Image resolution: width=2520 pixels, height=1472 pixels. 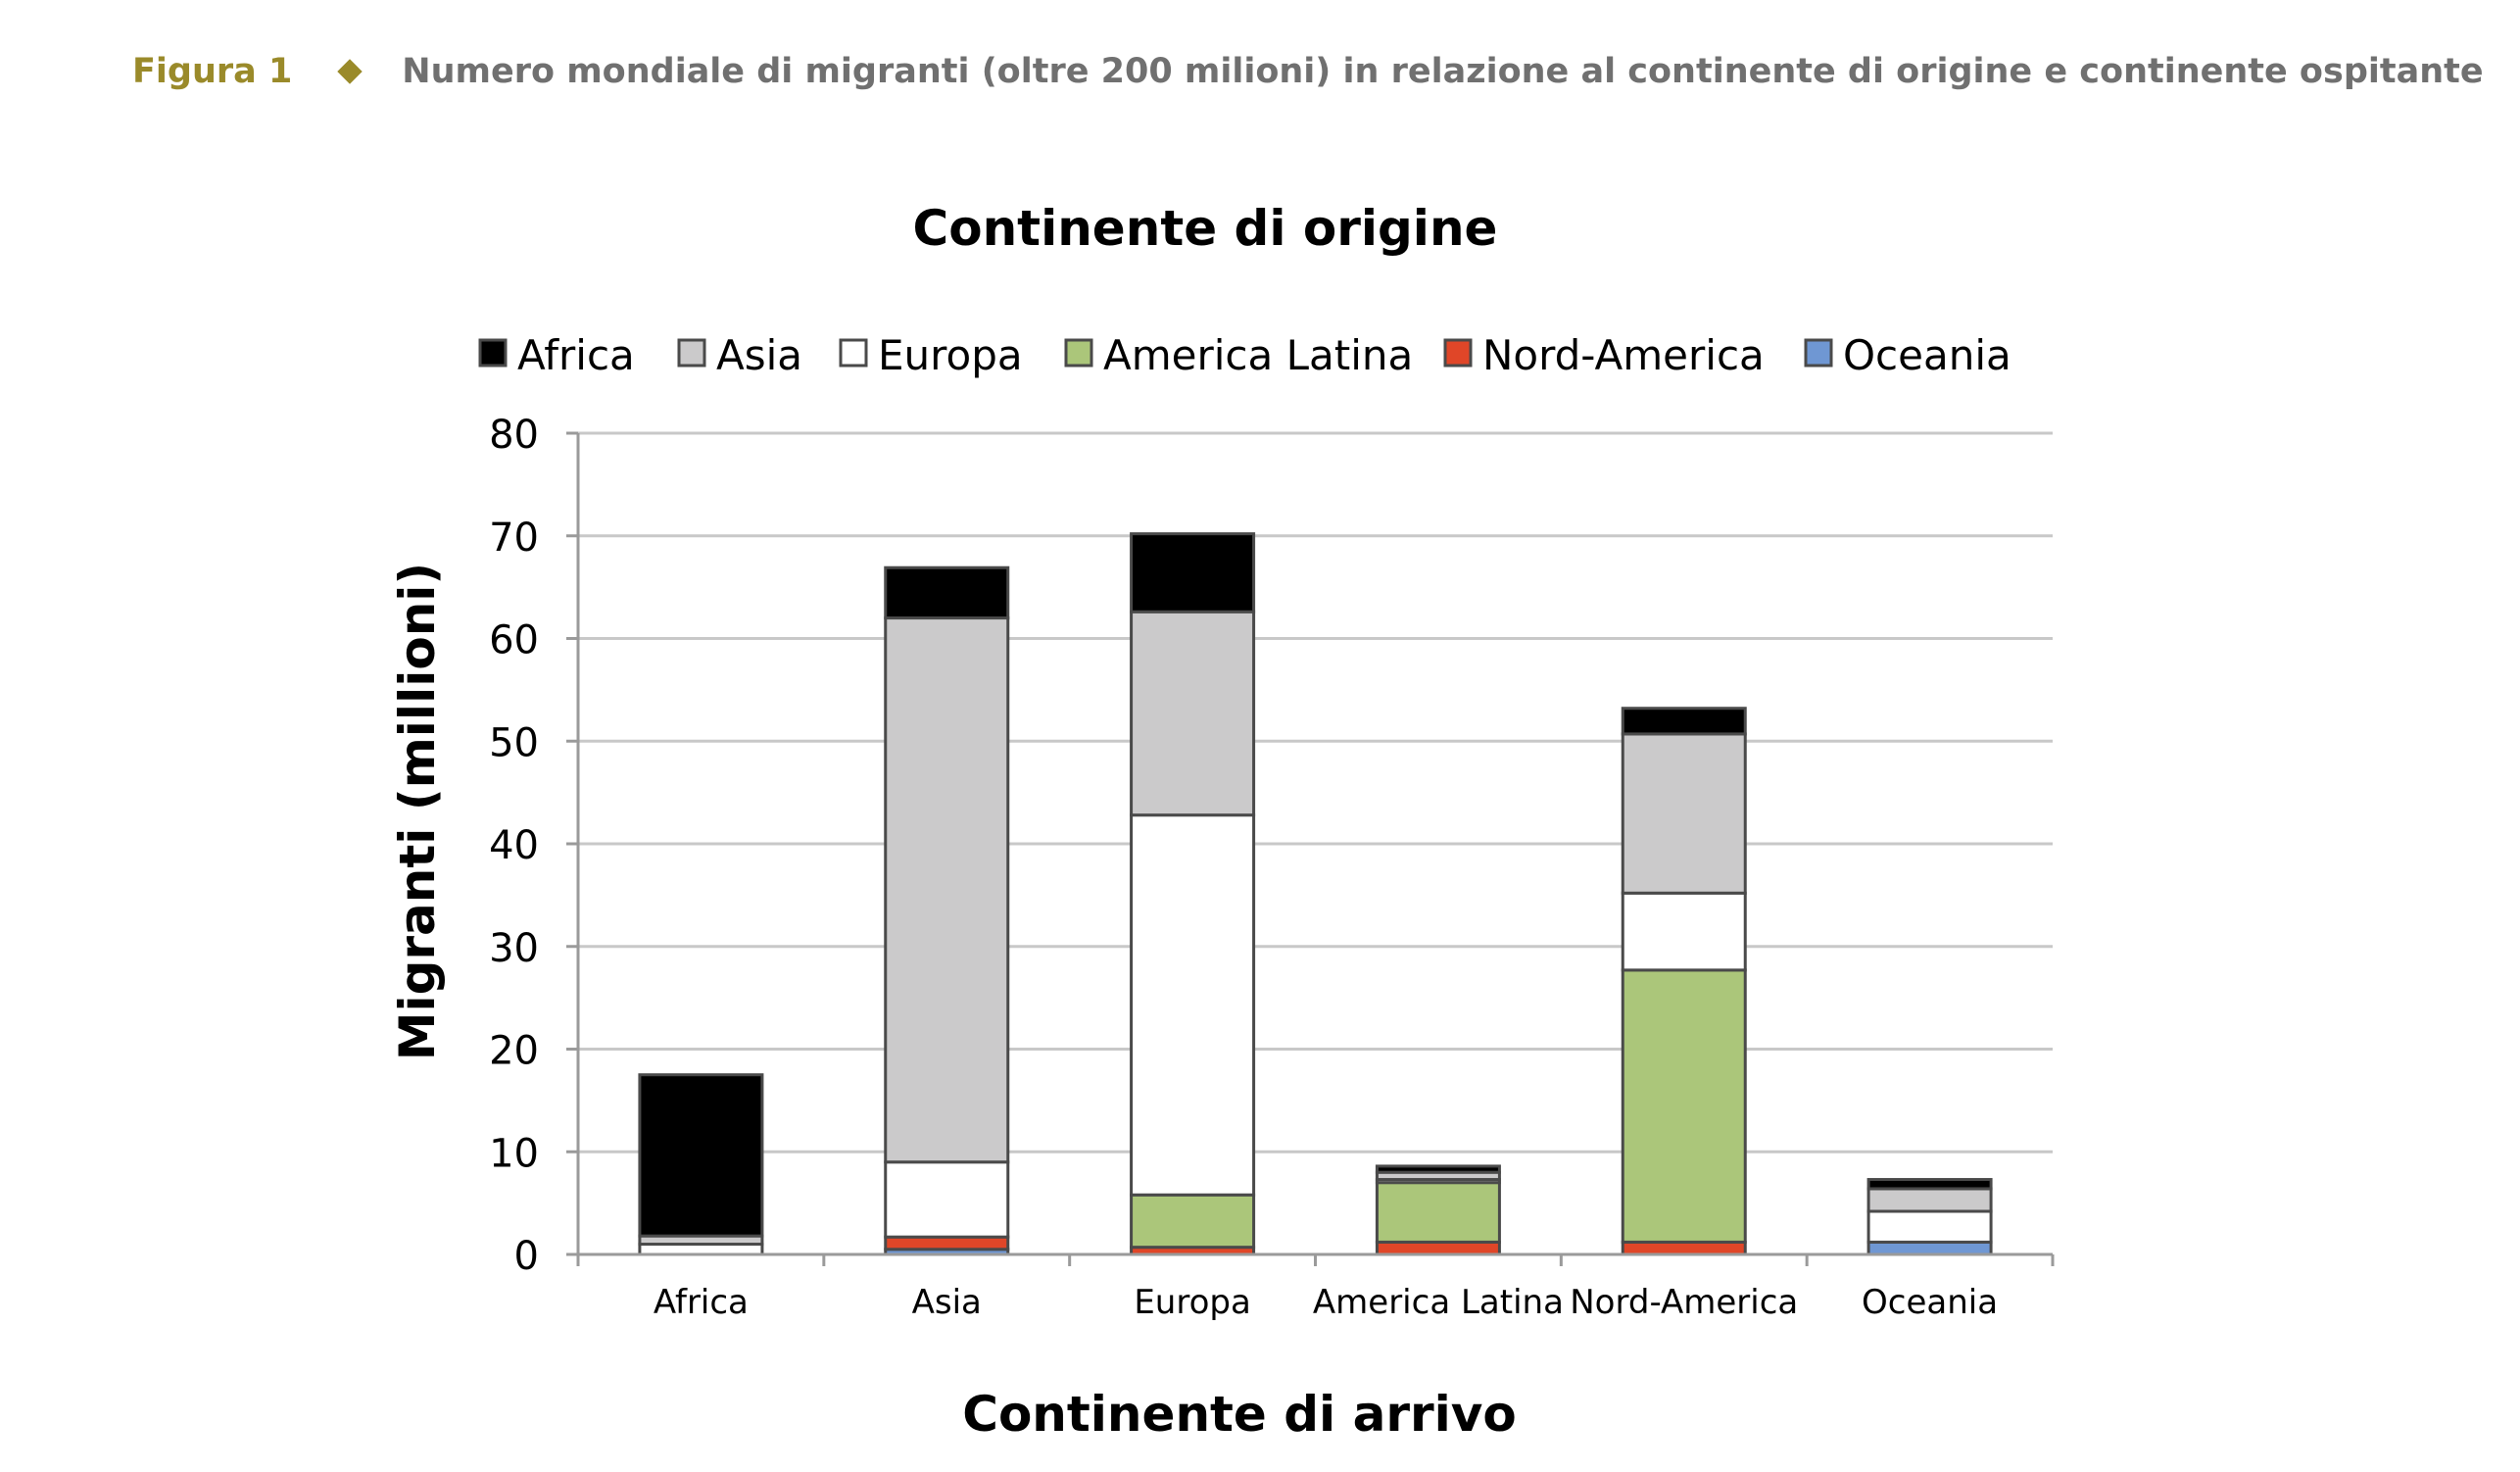 What do you see at coordinates (1438, 1169) in the screenshot?
I see `bar-segment-america-latina-africa` at bounding box center [1438, 1169].